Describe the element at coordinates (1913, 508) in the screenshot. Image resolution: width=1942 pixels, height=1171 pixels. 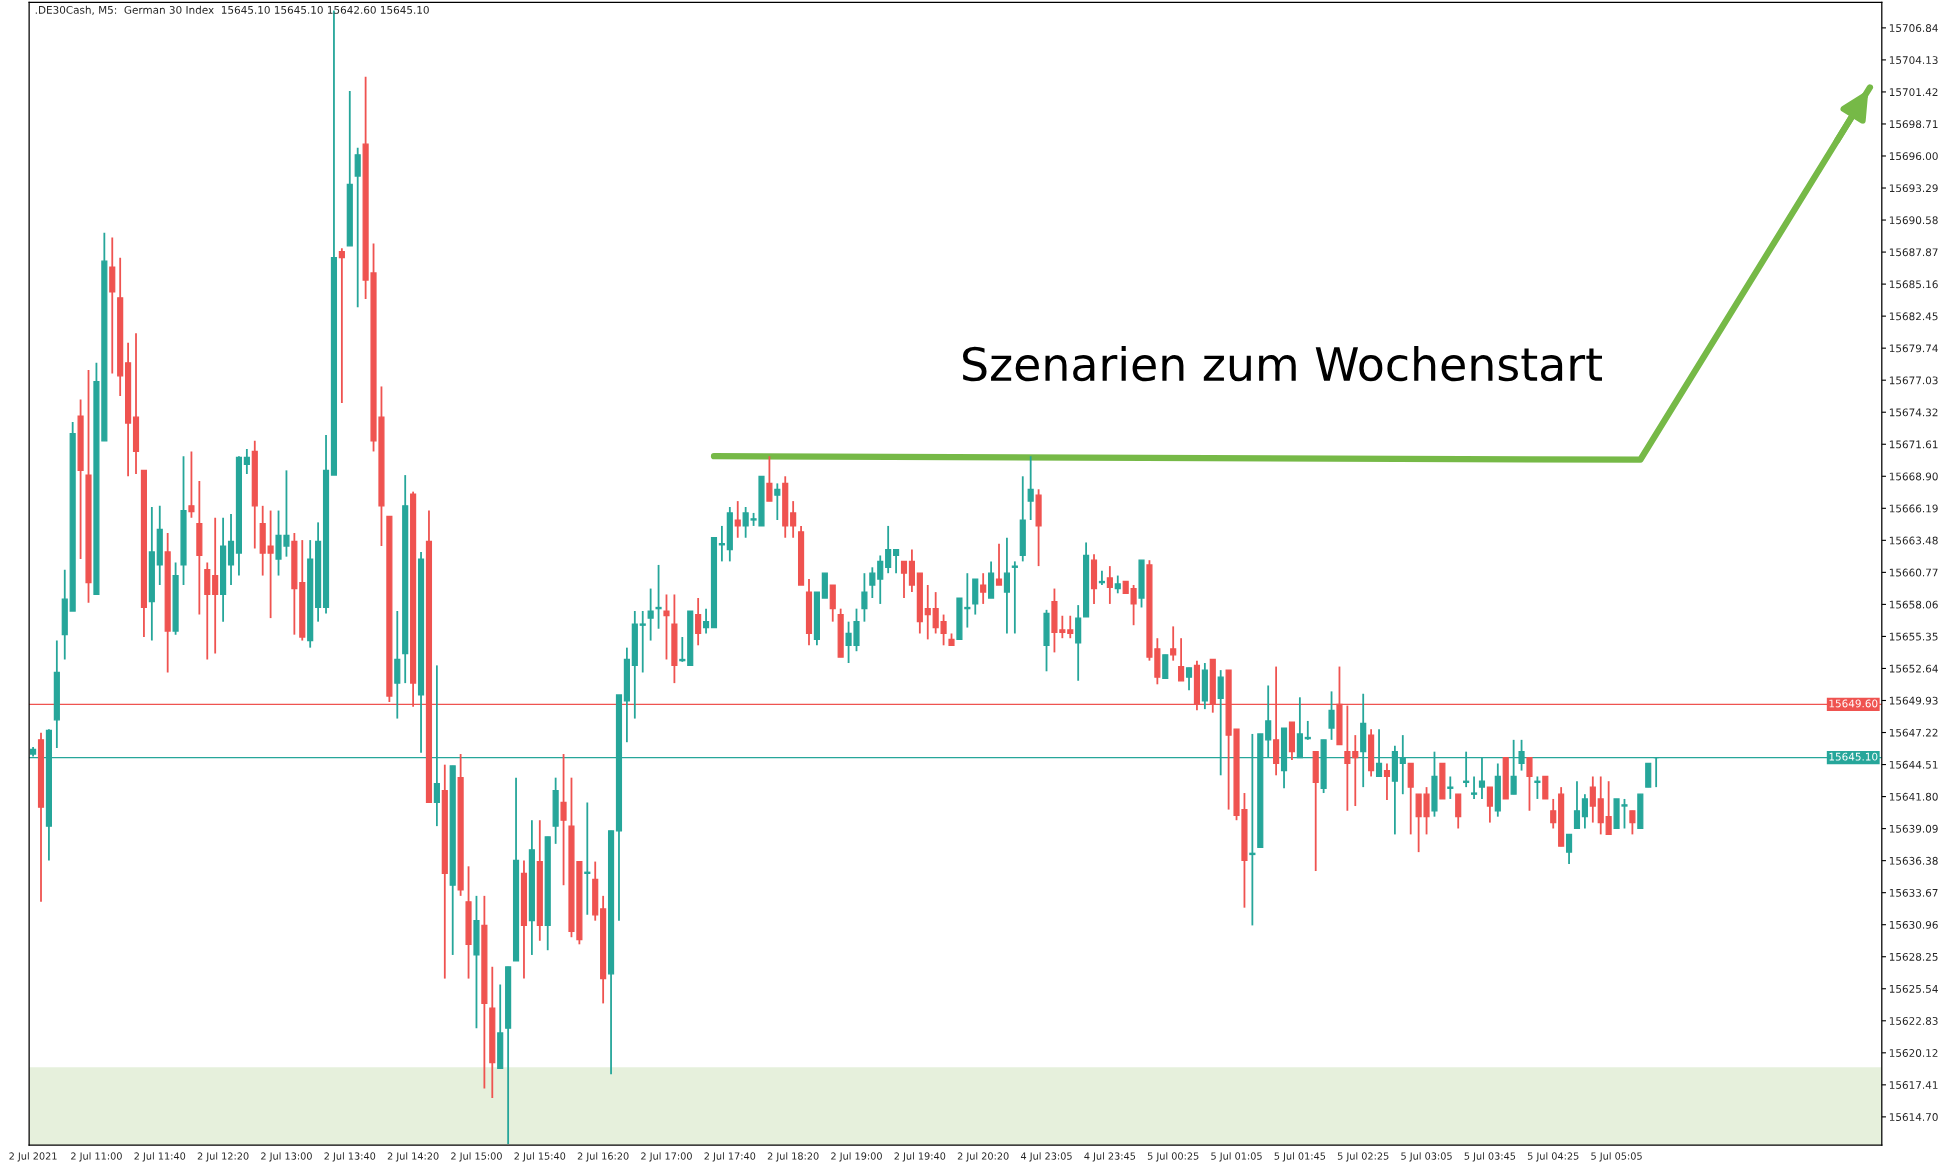
I see `y-tick-label: 15666.19` at that location.